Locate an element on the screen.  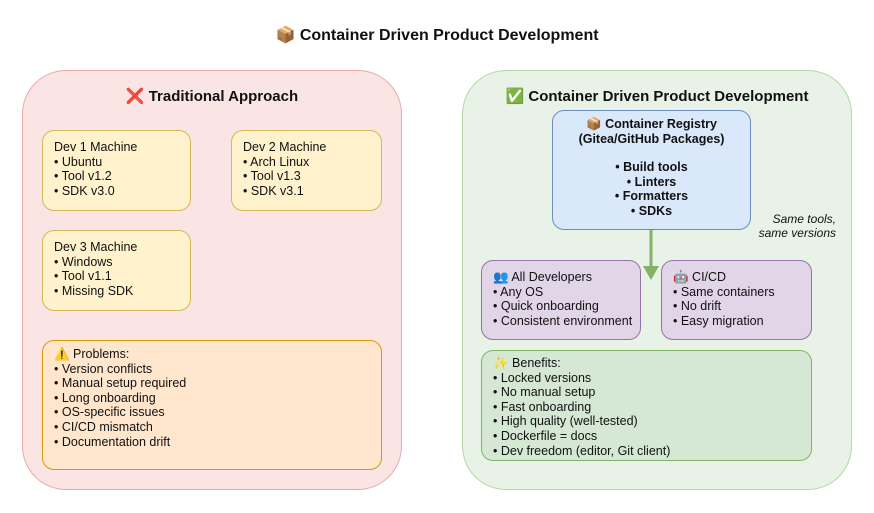
problem-item: • OS-specific issues is located at coordinates (109, 412).